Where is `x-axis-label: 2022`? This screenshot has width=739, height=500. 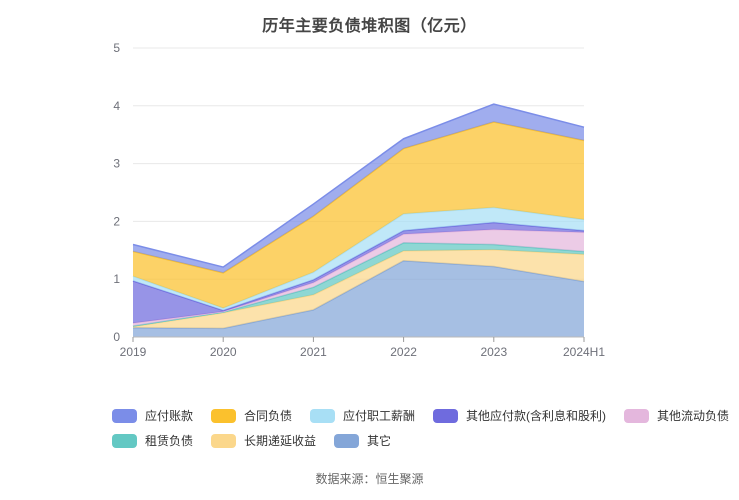
x-axis-label: 2022 is located at coordinates (403, 352).